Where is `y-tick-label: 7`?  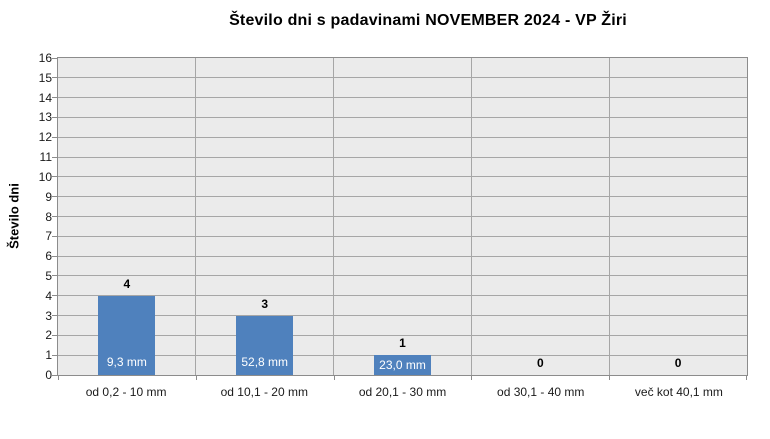 y-tick-label: 7 is located at coordinates (48, 236).